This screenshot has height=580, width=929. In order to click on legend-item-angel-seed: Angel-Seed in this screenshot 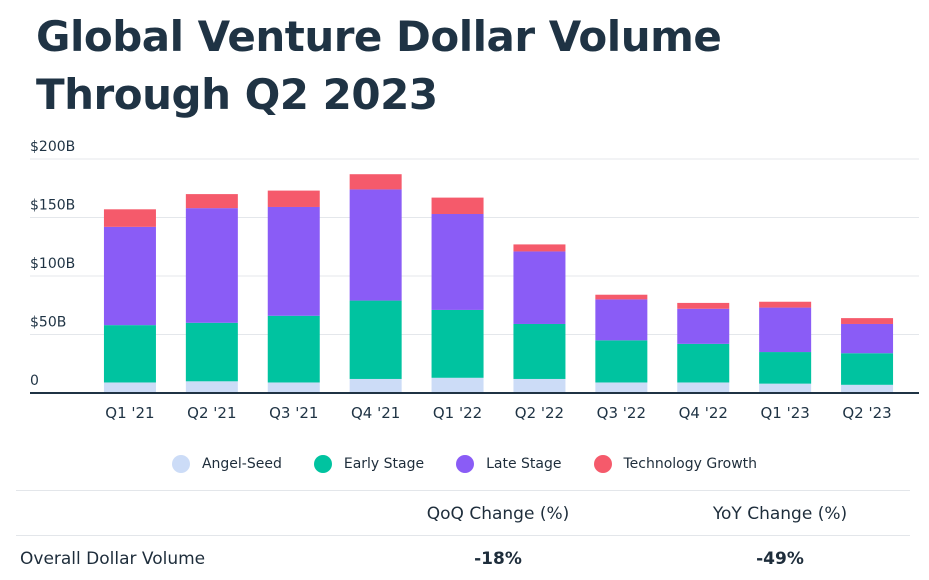, I will do `click(226, 464)`.